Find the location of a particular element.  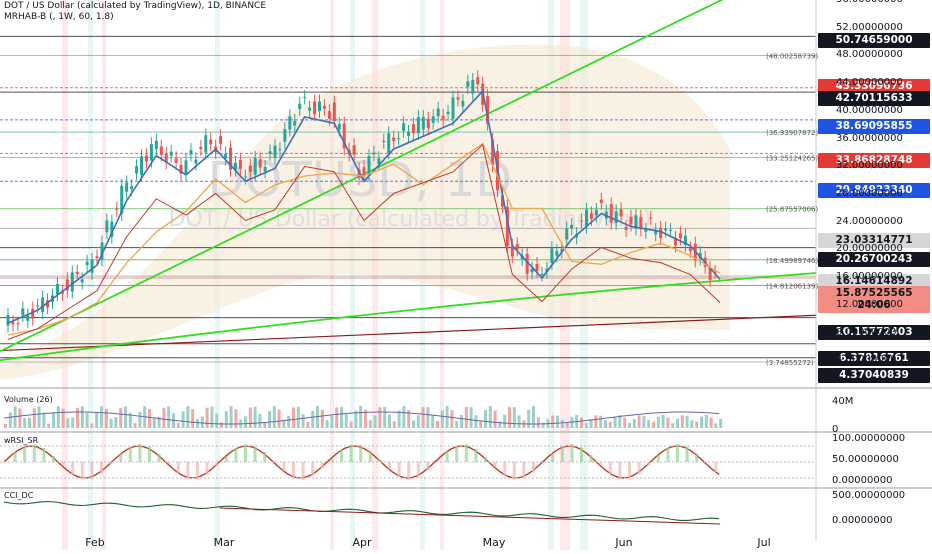

x-tick-label: Apr is located at coordinates (362, 542).